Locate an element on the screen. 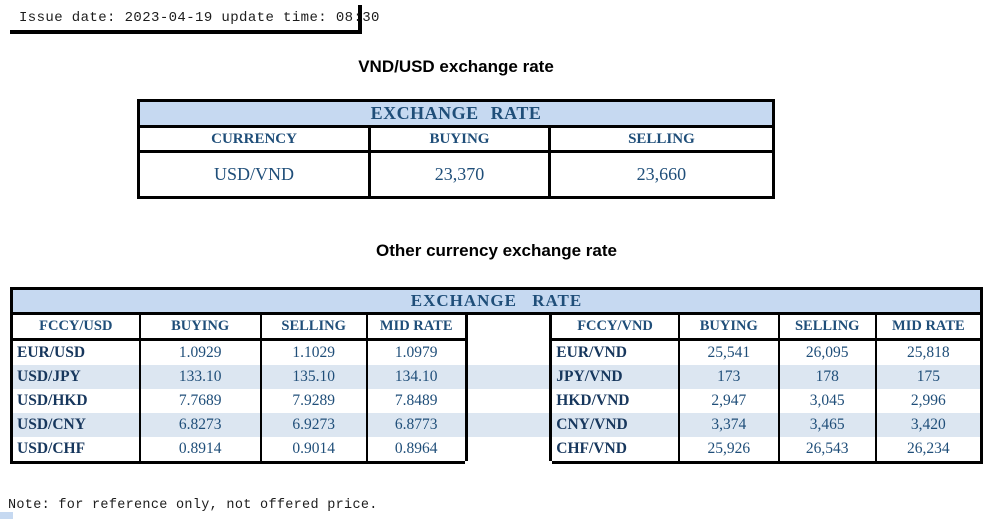 The width and height of the screenshot is (993, 519). rate-cell: 2,947 is located at coordinates (728, 401).